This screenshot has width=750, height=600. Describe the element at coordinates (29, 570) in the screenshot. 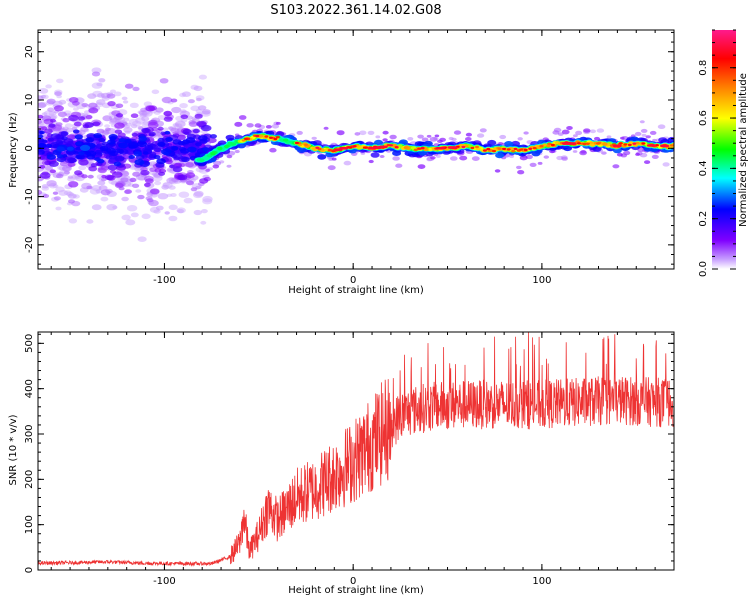

I see `y-tick-label: 0` at that location.